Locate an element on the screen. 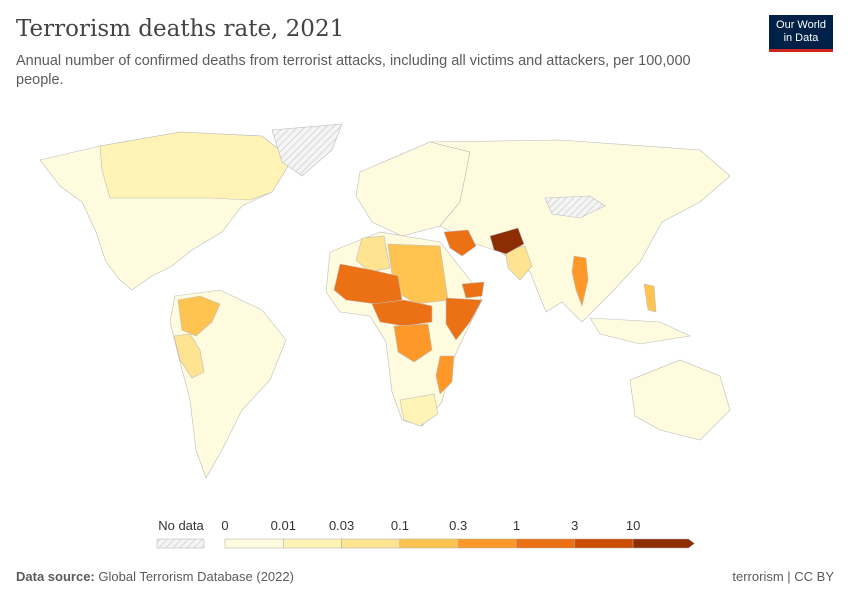 This screenshot has width=850, height=600. somalia-ethiopia is located at coordinates (464, 319).